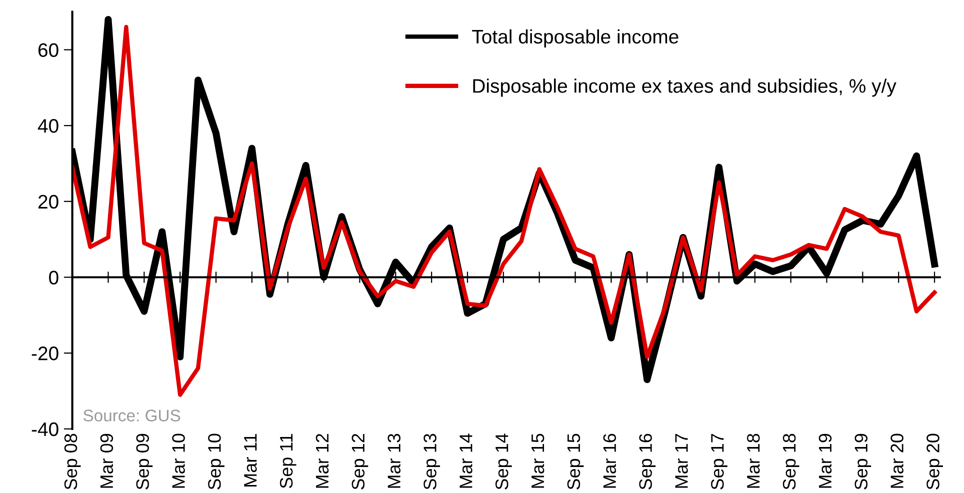 This screenshot has height=493, width=964. Describe the element at coordinates (609, 461) in the screenshot. I see `x-tick-label: Mar 16` at that location.